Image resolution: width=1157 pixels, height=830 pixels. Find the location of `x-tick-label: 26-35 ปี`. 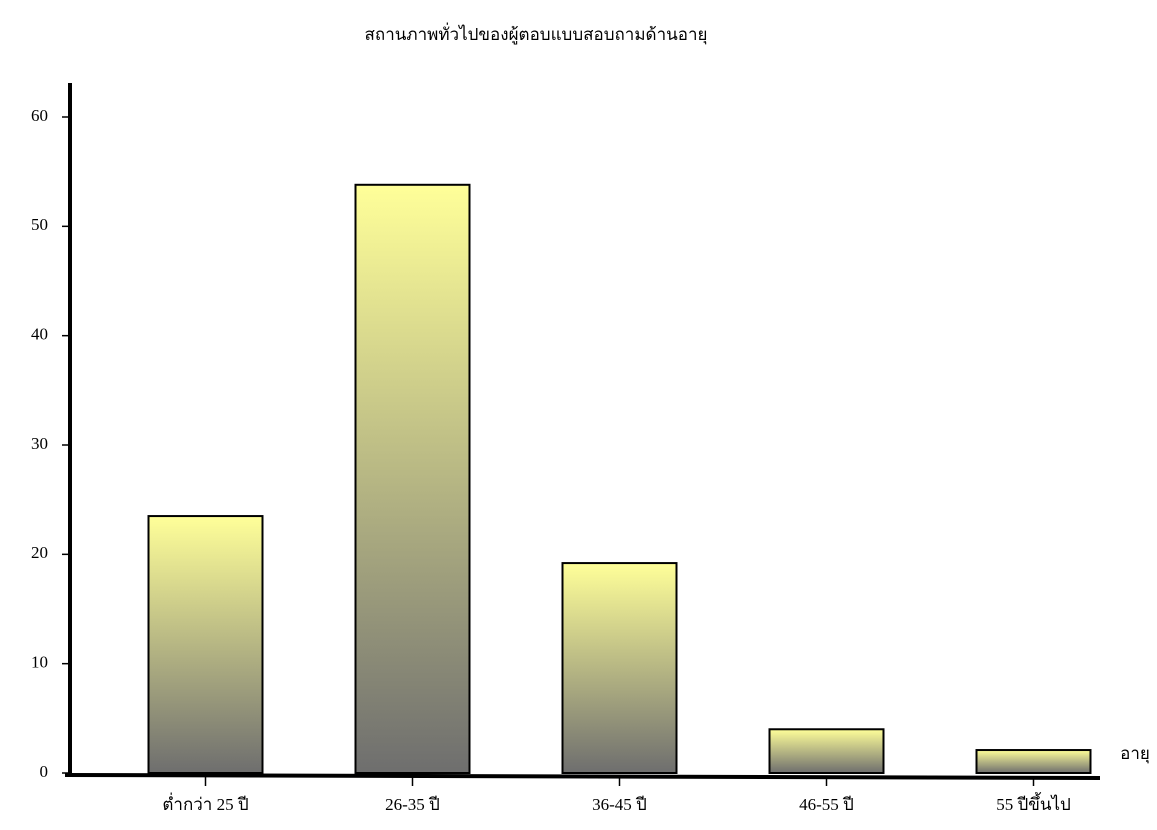

x-tick-label: 26-35 ปี is located at coordinates (412, 804).